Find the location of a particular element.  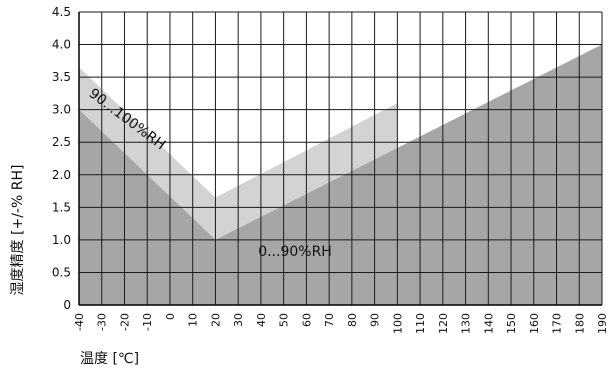

ytick-layer: 0 0.5 1.0 1.5 2.0 2.5 3.0 3.5 4.0 4.5 is located at coordinates (61, 158).